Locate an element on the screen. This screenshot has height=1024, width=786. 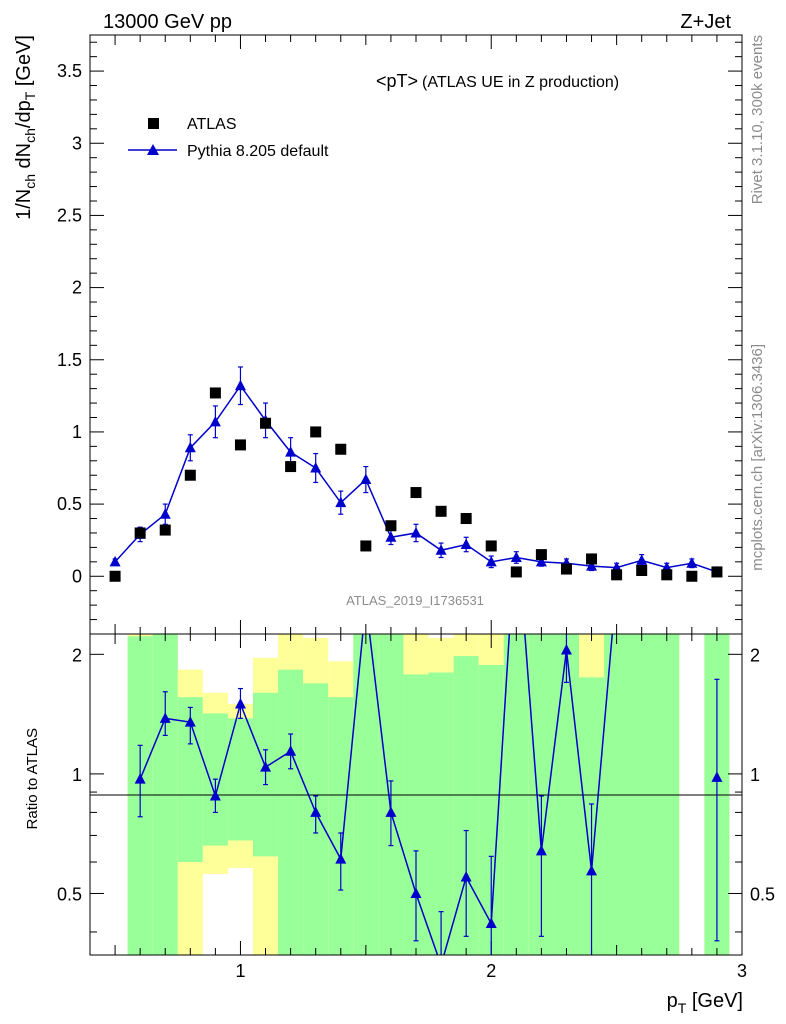
x-tick-label-1: 2 is located at coordinates (491, 971).